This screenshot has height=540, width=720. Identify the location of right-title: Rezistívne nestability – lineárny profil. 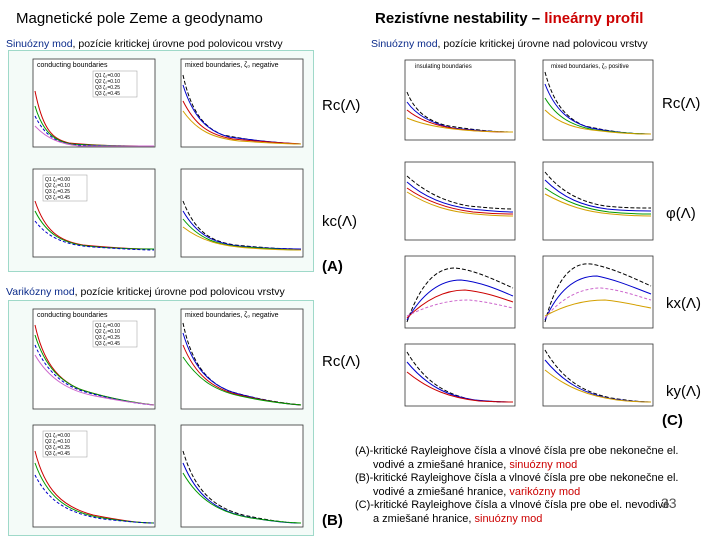
(509, 18).